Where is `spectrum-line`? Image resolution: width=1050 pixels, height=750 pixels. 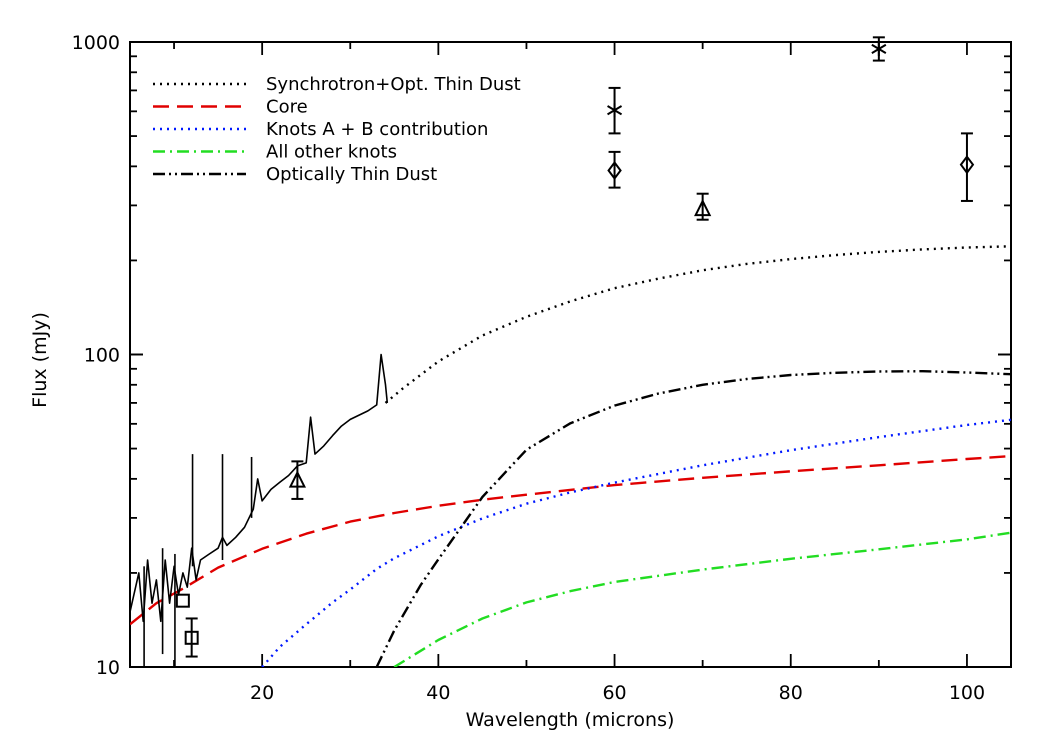
spectrum-line is located at coordinates (259, 488).